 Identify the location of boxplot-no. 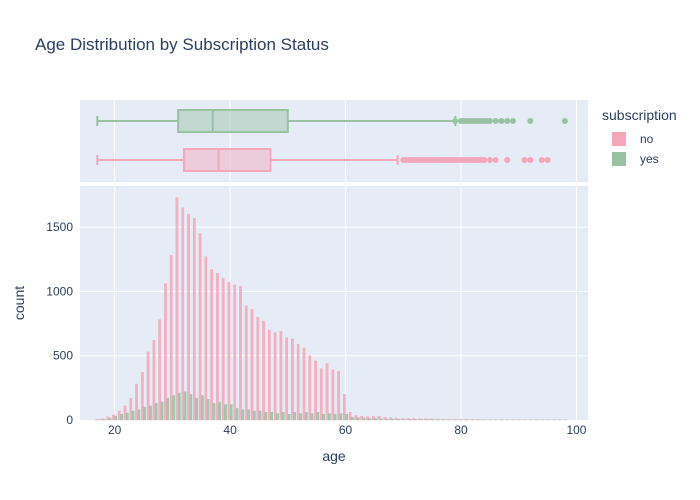
(323, 160).